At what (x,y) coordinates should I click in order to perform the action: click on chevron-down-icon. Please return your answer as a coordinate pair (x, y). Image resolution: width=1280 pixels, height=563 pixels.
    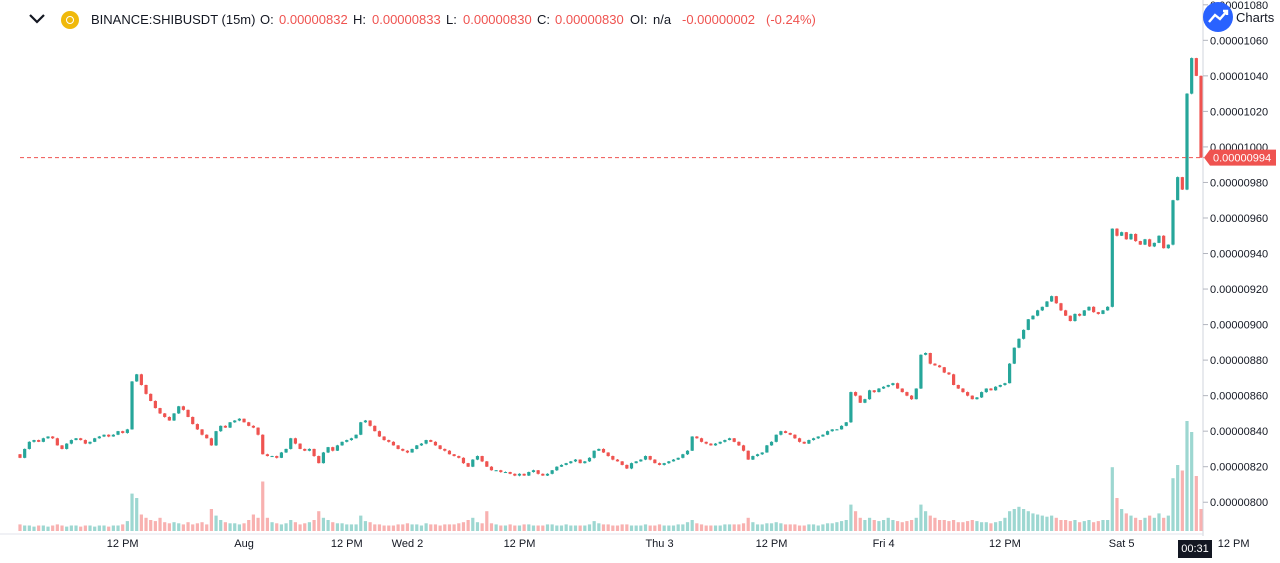
    Looking at the image, I should click on (37, 19).